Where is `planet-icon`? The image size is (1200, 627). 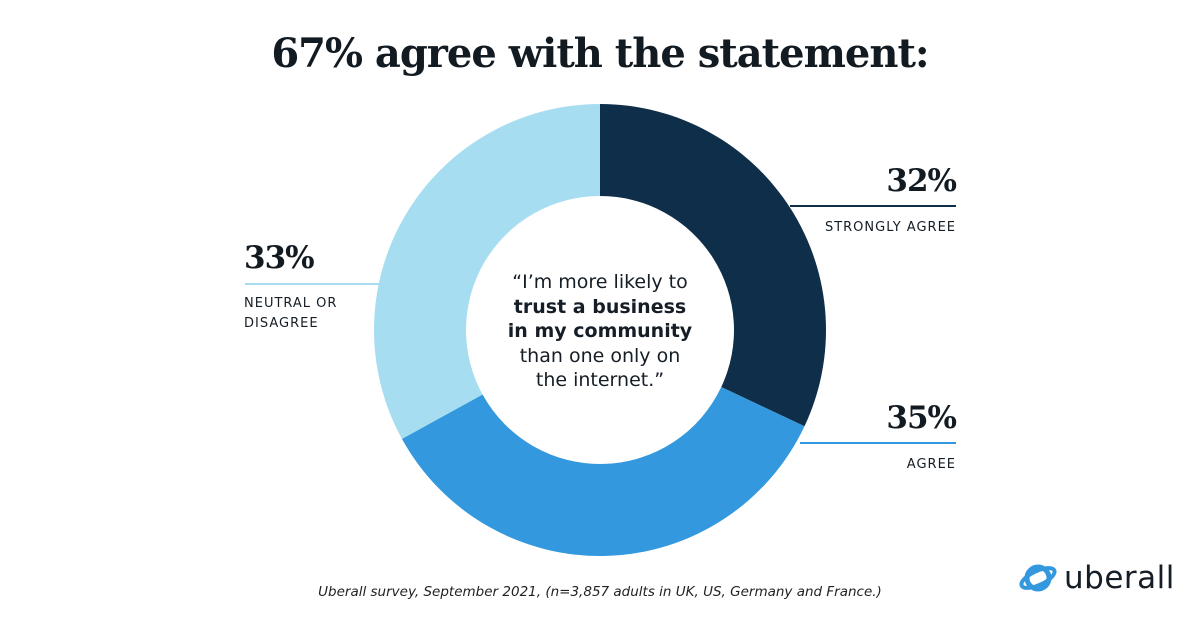 planet-icon is located at coordinates (1038, 578).